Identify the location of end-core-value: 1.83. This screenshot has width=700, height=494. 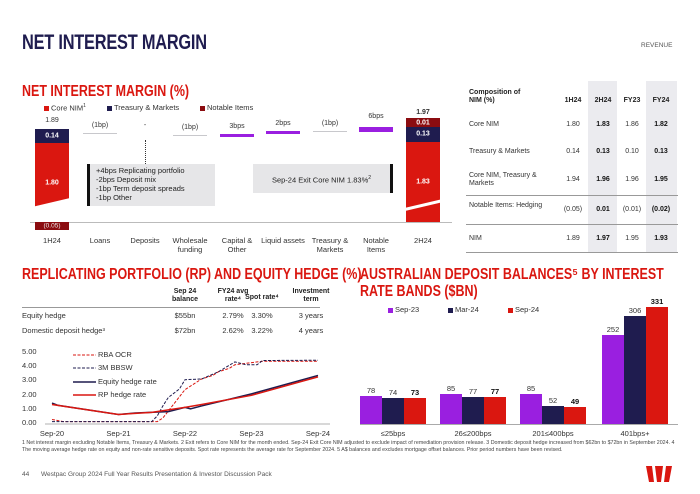
(423, 182).